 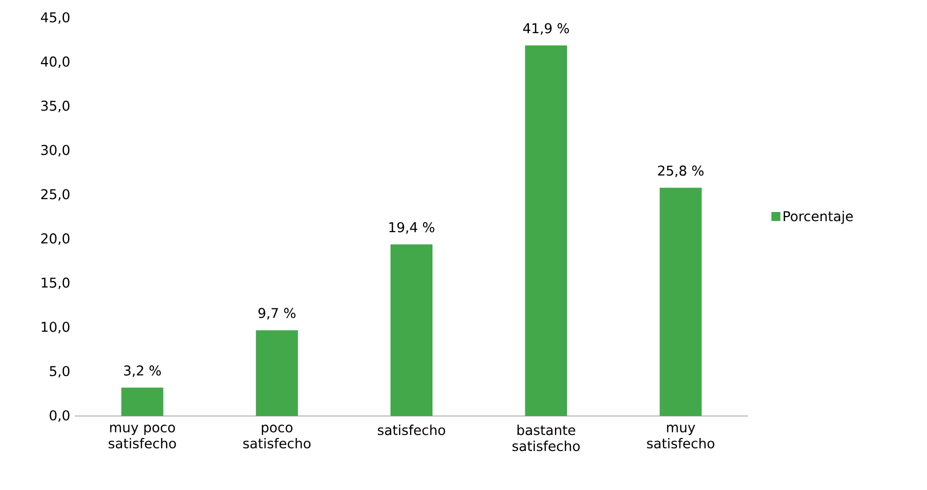 I want to click on legend-label: Porcentaje, so click(x=818, y=217).